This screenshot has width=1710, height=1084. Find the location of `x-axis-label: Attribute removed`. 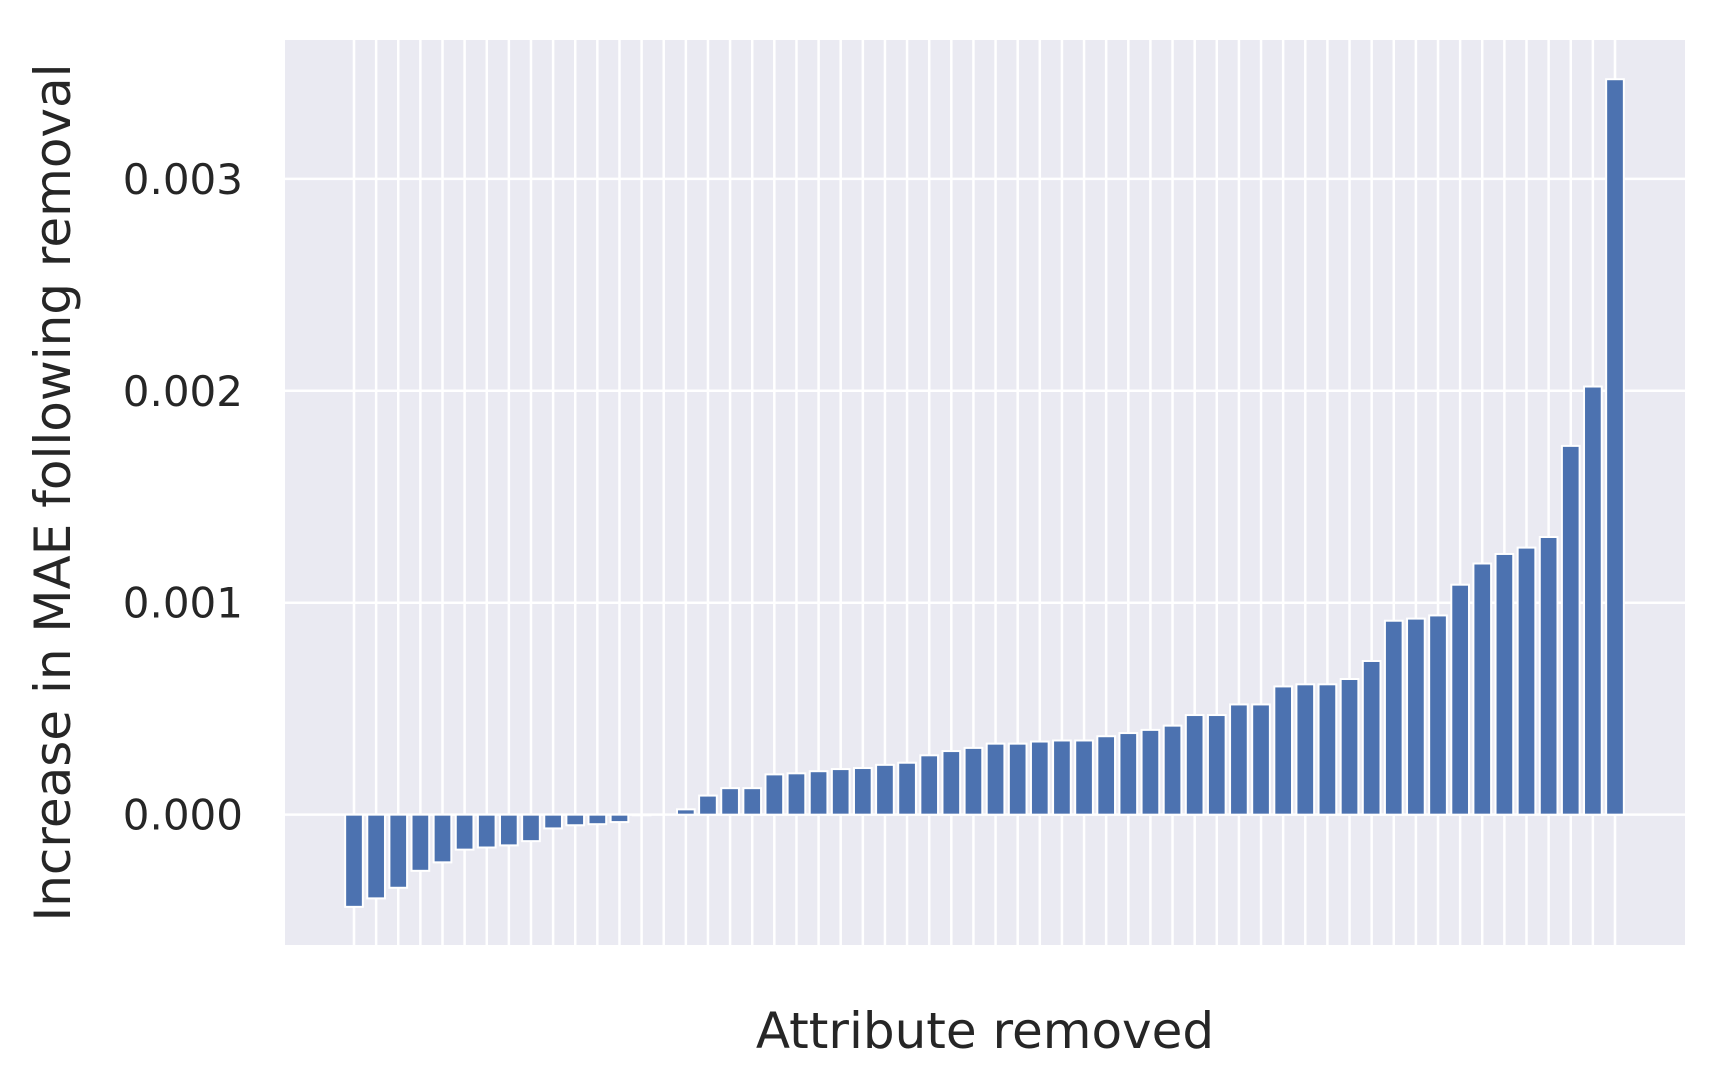

x-axis-label: Attribute removed is located at coordinates (985, 1031).